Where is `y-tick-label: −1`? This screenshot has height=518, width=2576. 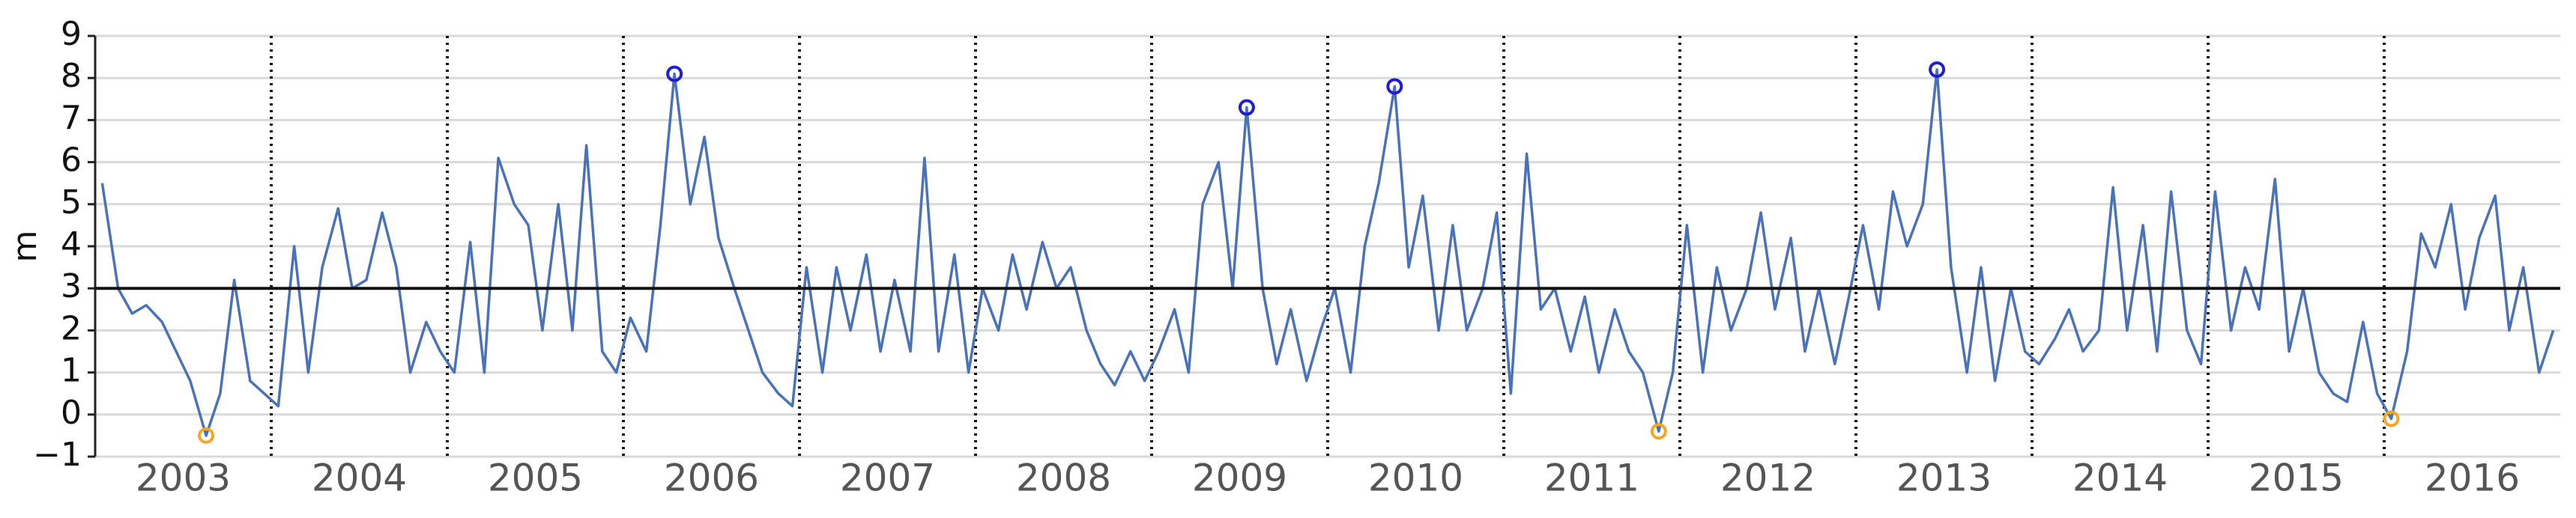 y-tick-label: −1 is located at coordinates (57, 455).